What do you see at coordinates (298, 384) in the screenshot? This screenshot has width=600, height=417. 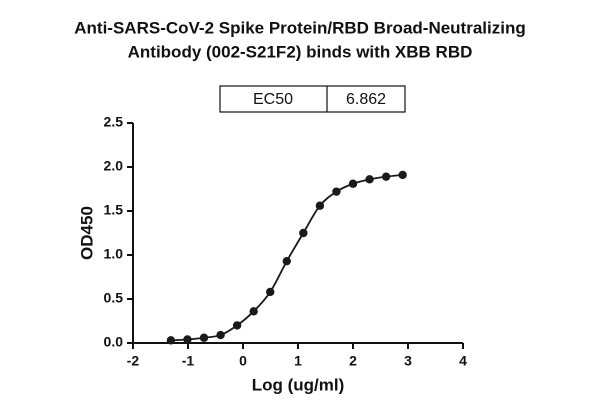 I see `x-axis-label: Log (ug/ml)` at bounding box center [298, 384].